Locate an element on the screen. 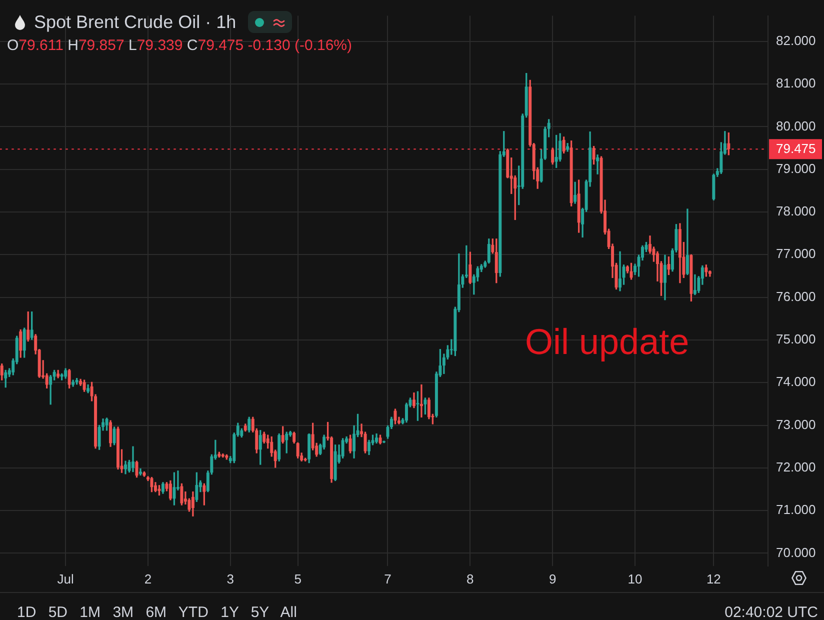 The width and height of the screenshot is (824, 620). x-tick-label: 5 is located at coordinates (298, 578).